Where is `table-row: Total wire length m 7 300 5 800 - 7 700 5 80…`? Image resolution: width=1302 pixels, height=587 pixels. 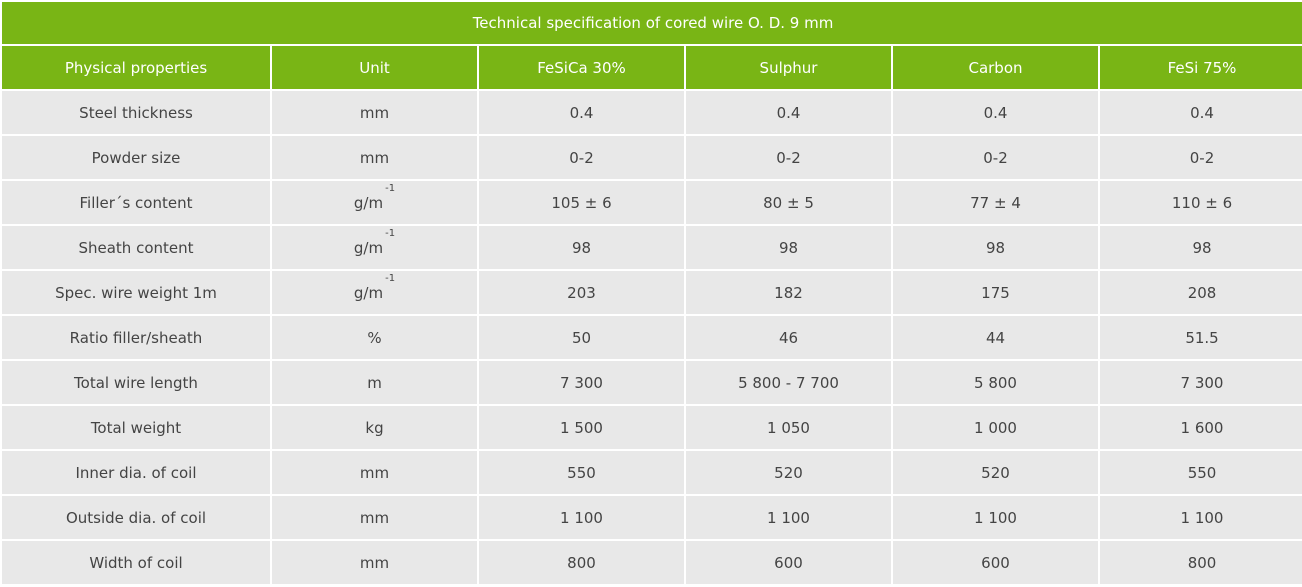
table-row: Total wire length m 7 300 5 800 - 7 700 5 80… is located at coordinates (652, 382).